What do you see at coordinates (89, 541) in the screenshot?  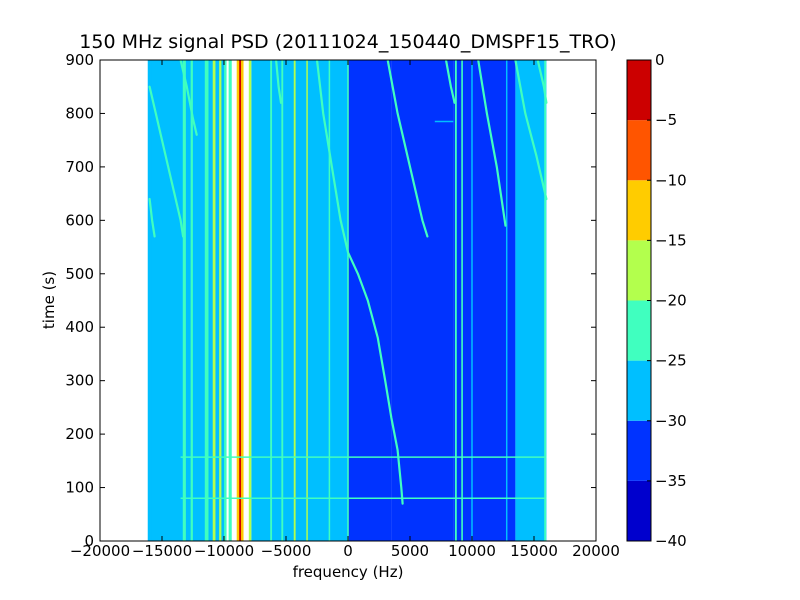 I see `y-tick-label: 0` at bounding box center [89, 541].